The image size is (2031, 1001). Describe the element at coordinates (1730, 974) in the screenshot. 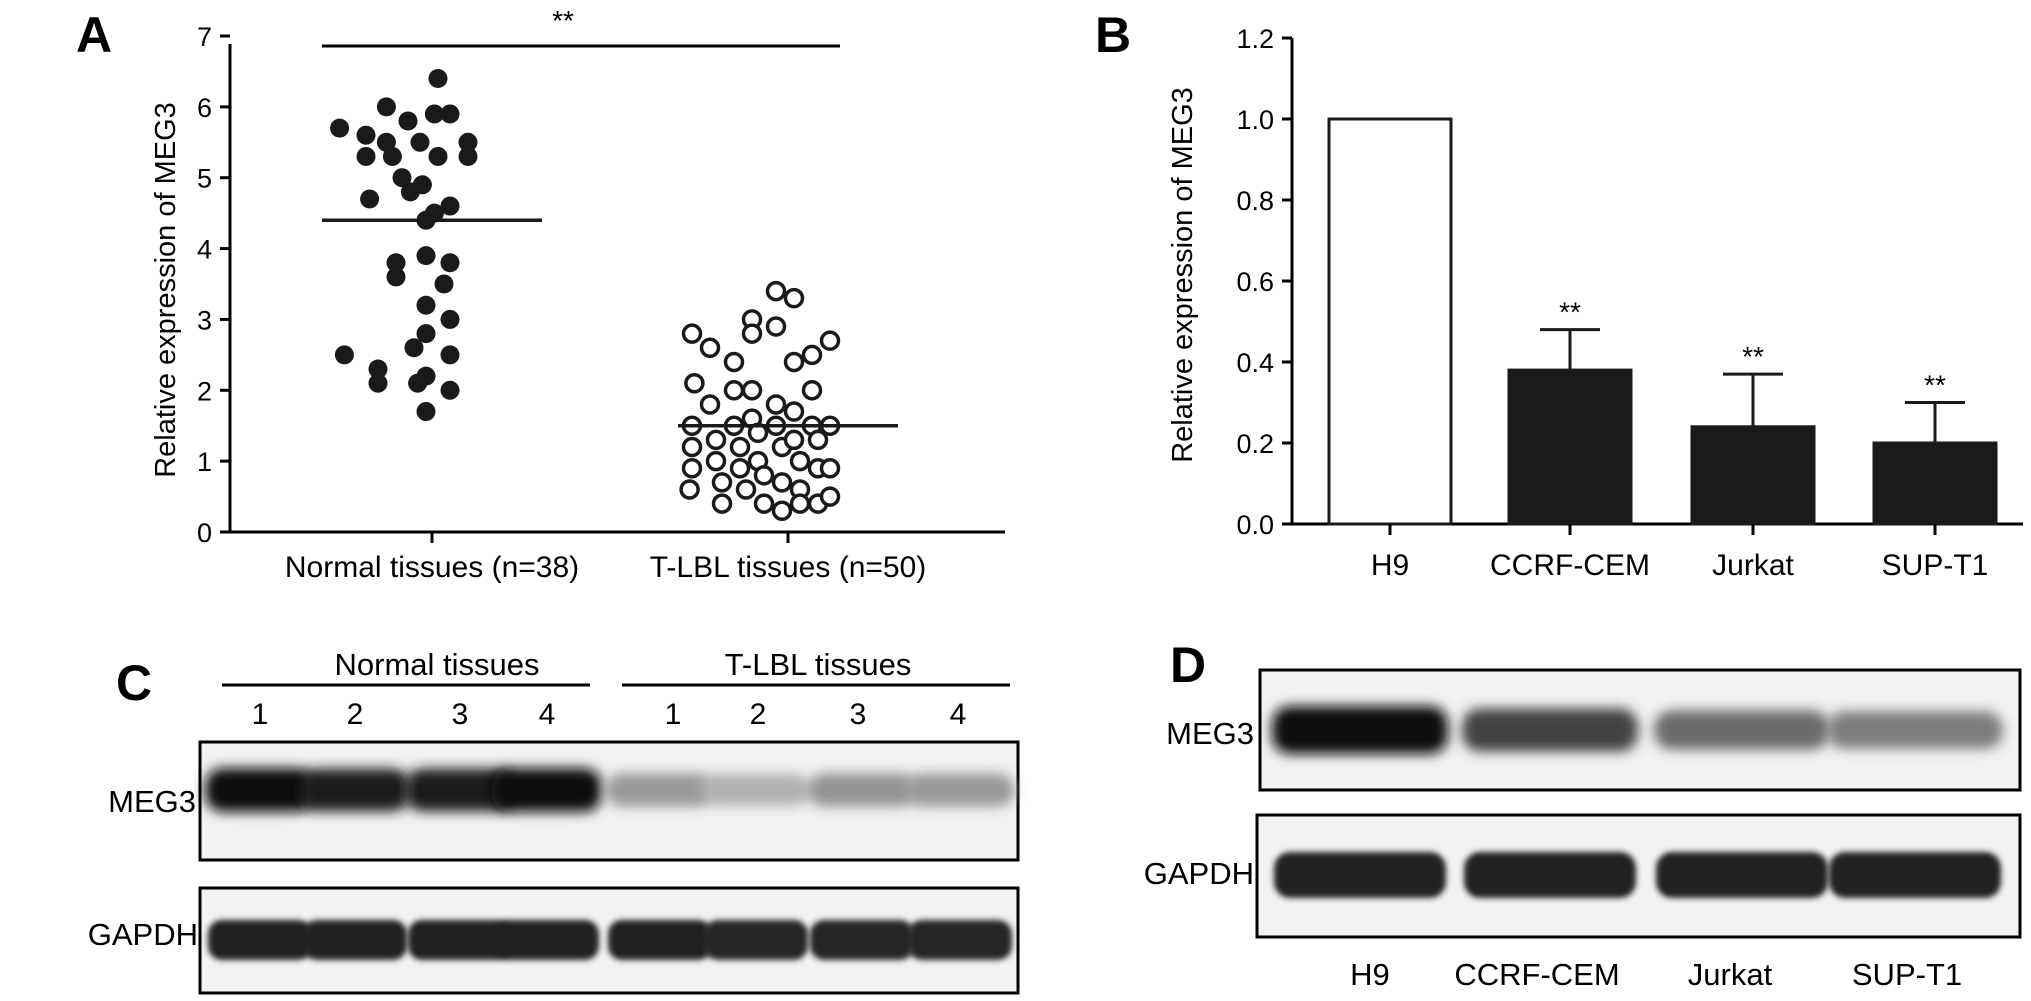

I see `lane-label-d: Jurkat` at that location.